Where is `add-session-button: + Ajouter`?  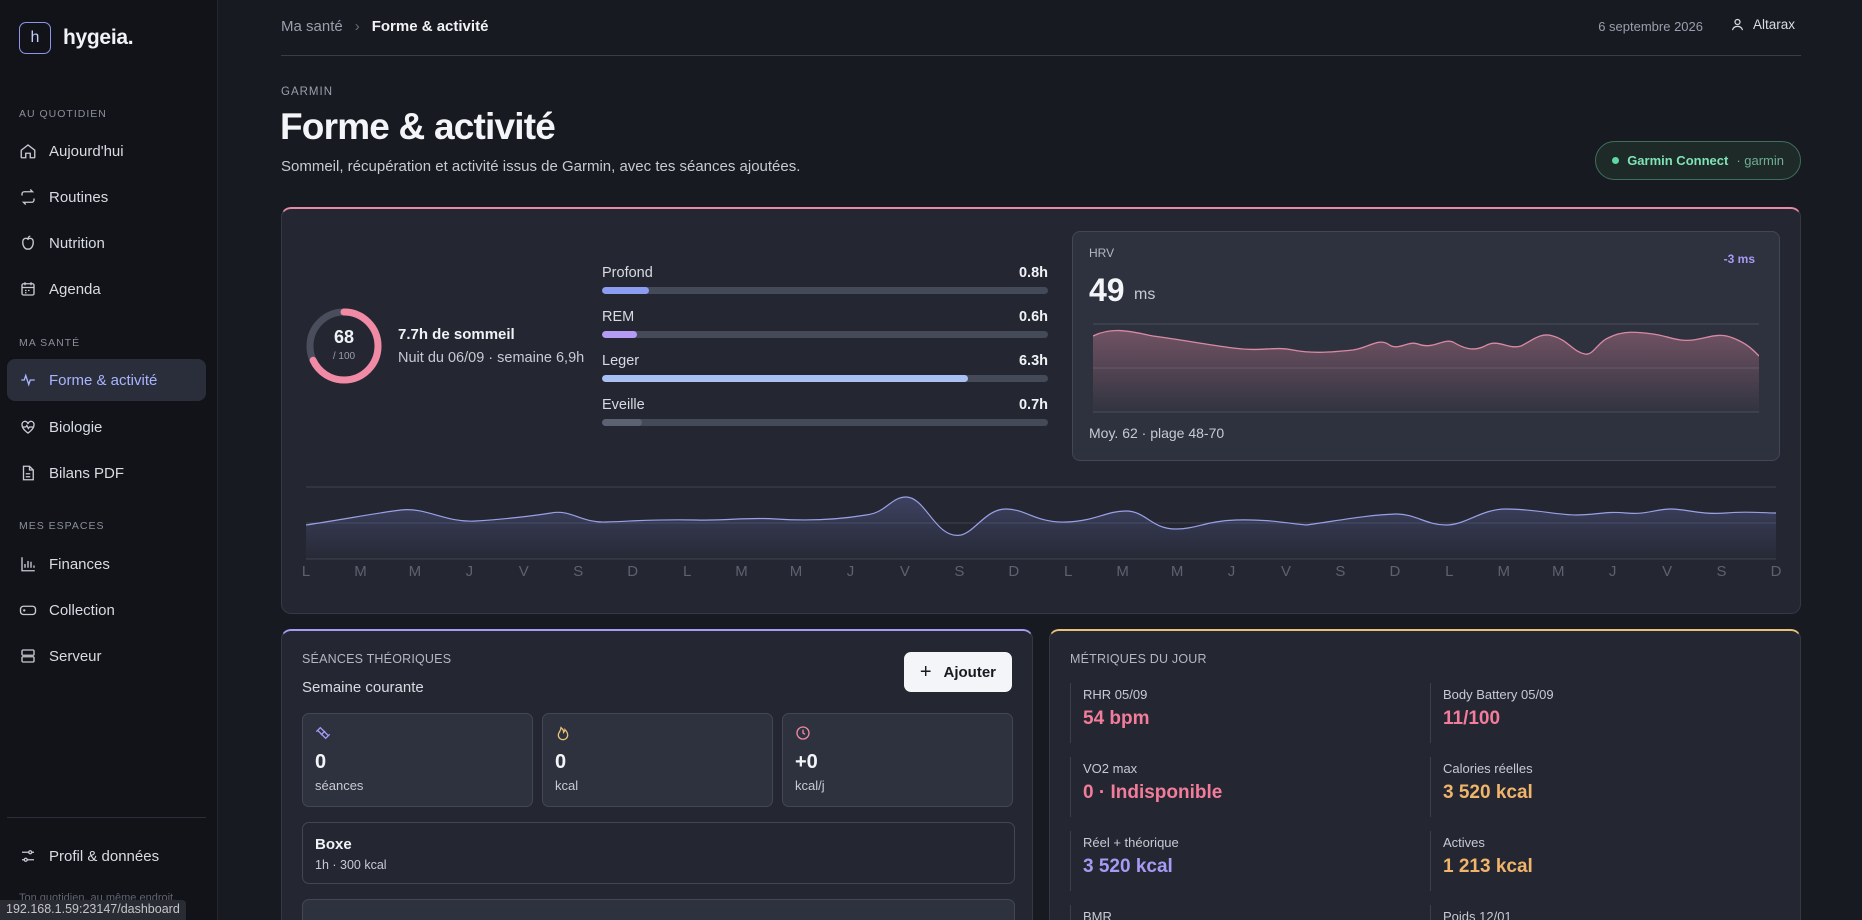 add-session-button: + Ajouter is located at coordinates (957, 672).